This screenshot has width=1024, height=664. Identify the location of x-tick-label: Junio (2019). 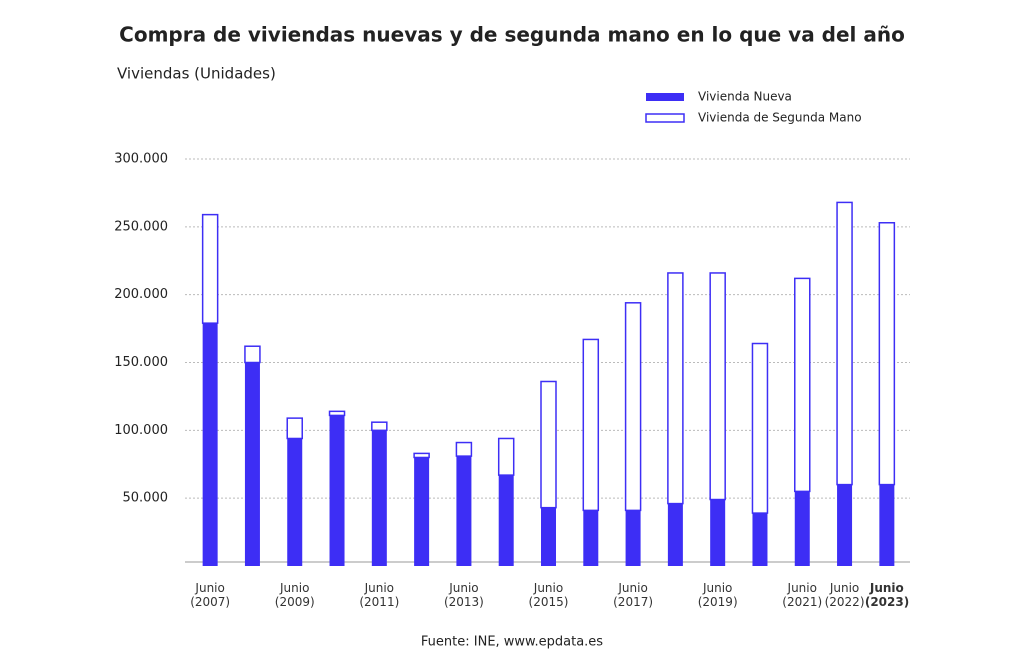
(717, 595).